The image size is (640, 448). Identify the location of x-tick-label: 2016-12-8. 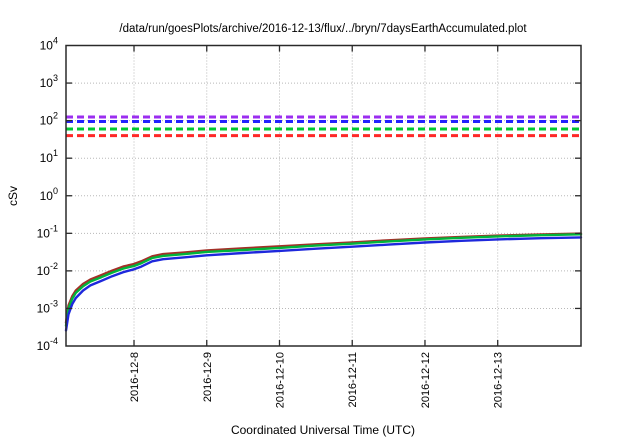
(135, 377).